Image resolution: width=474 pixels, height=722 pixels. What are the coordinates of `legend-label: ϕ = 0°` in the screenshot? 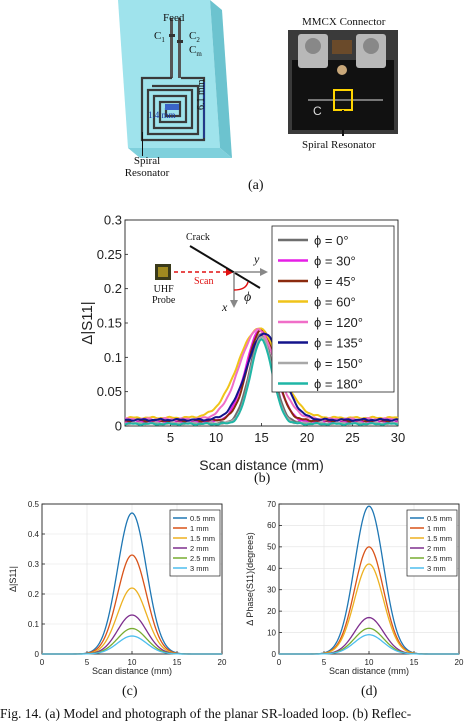 It's located at (331, 240).